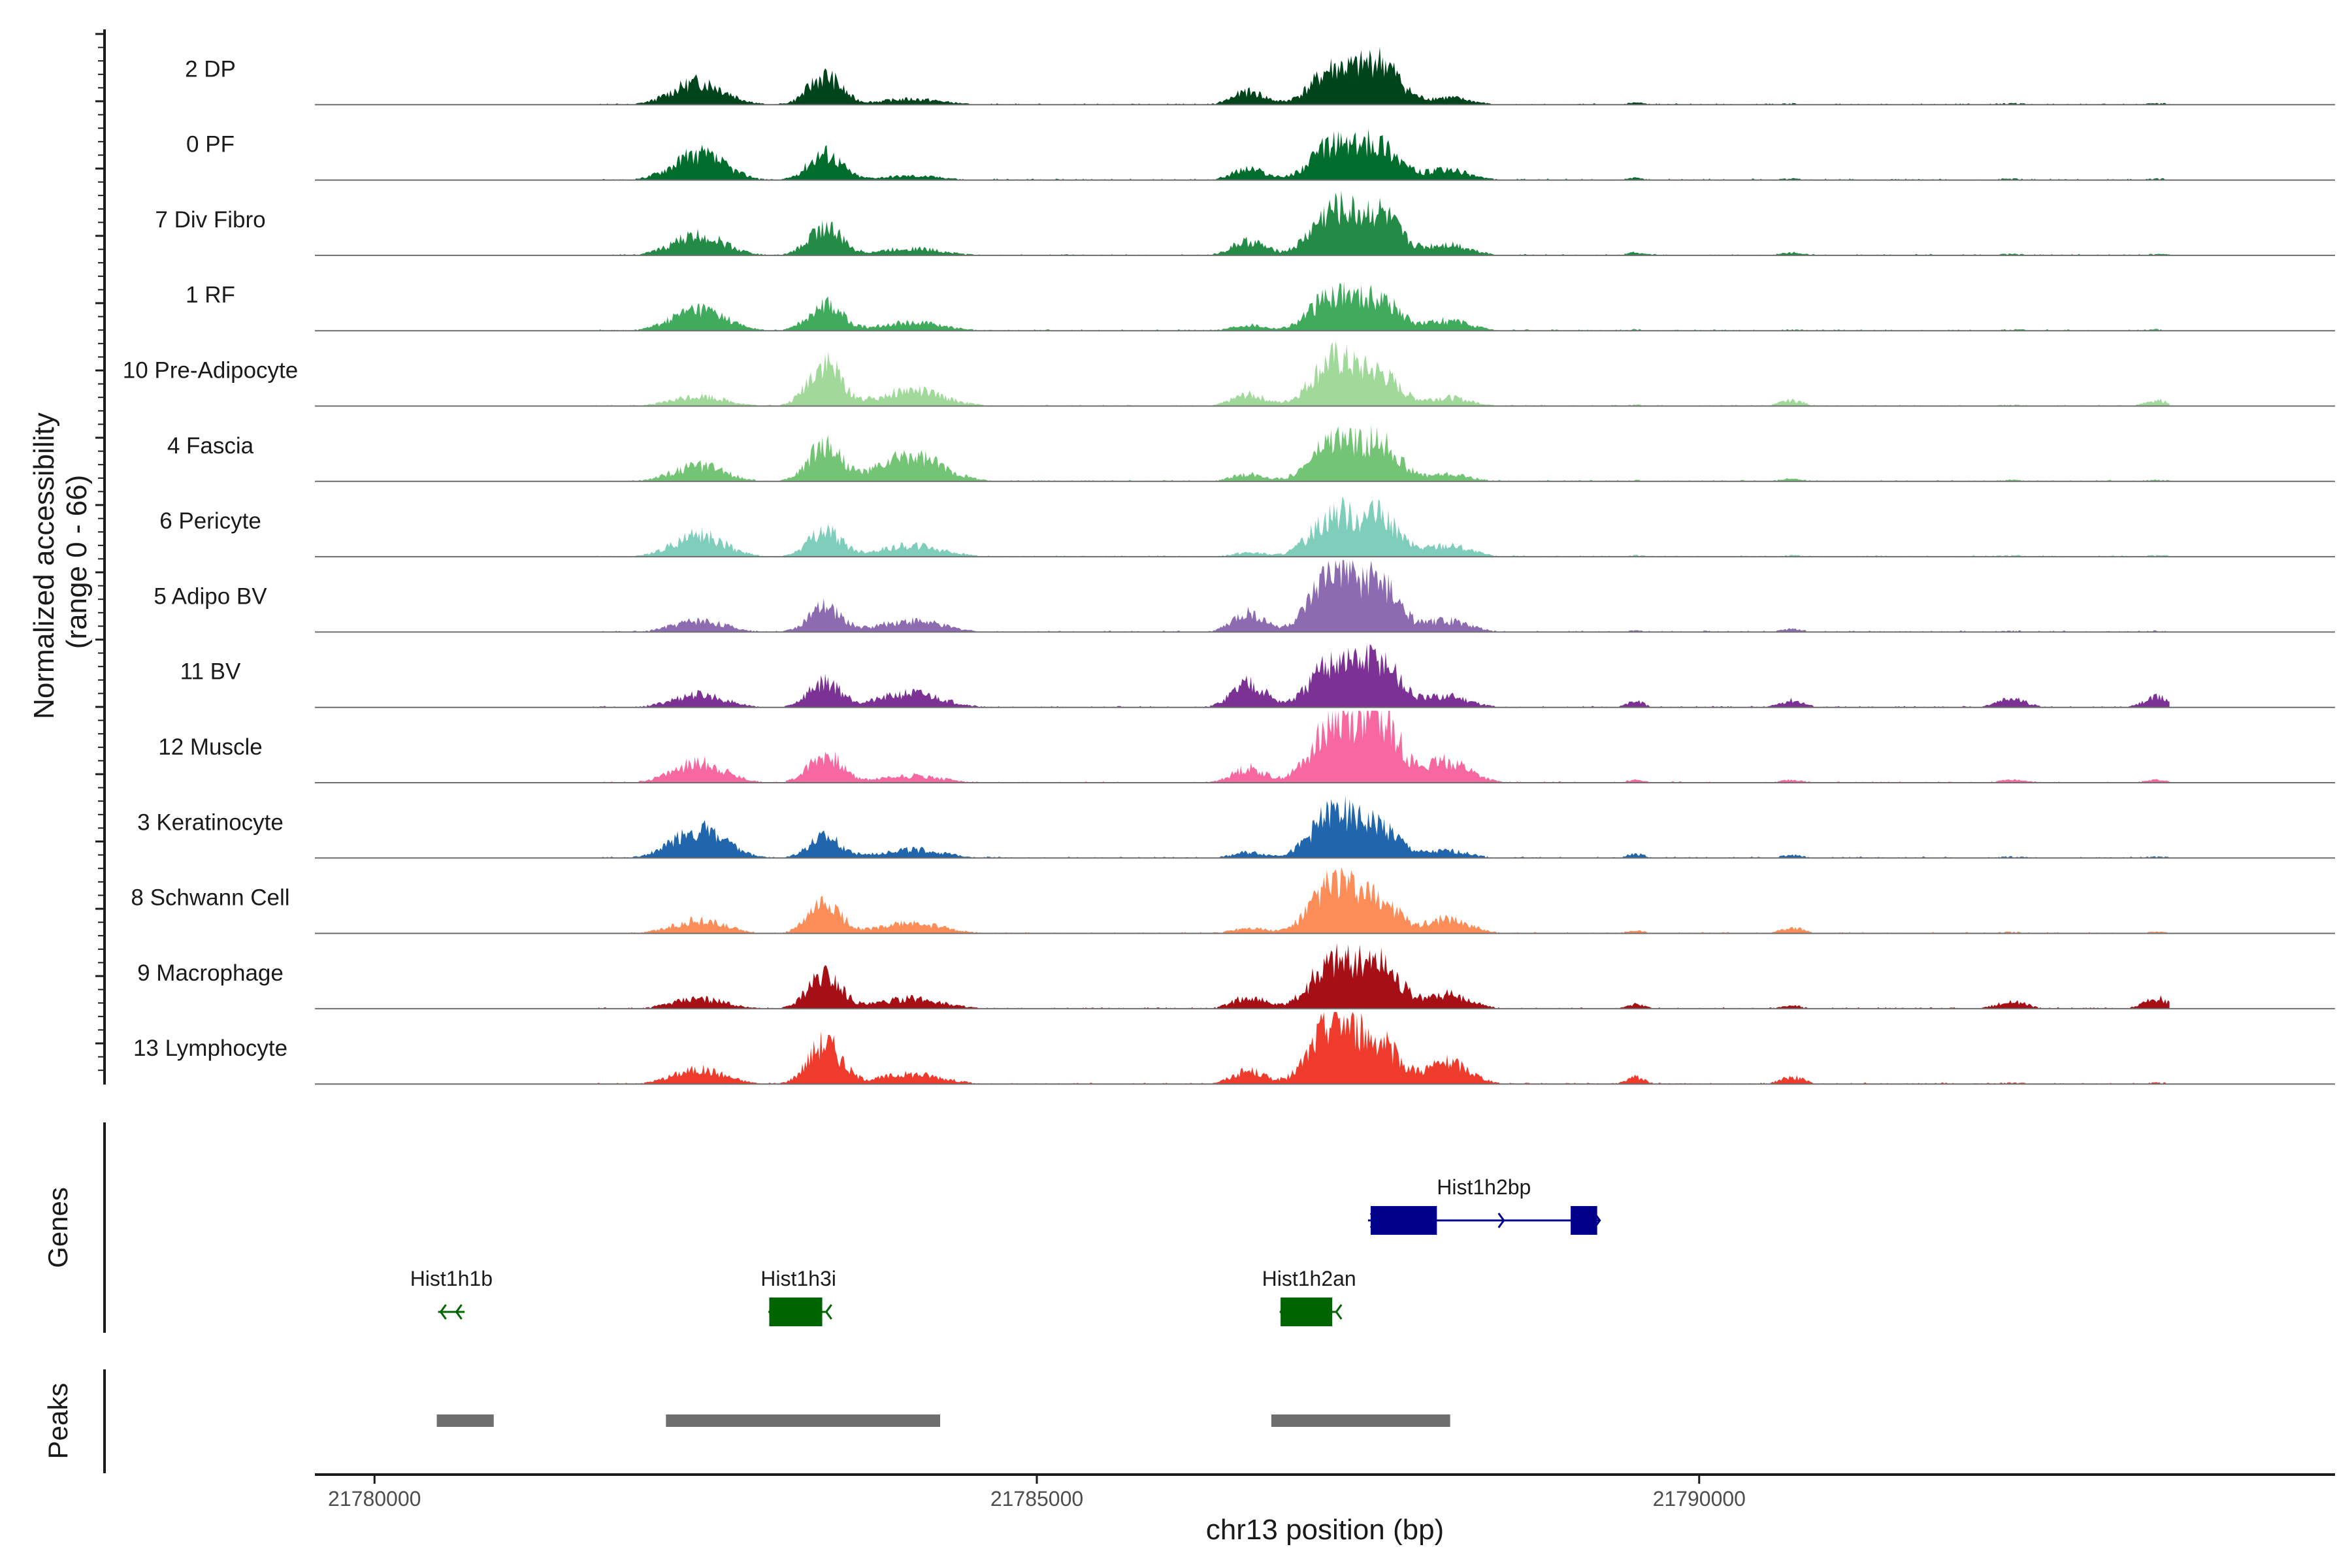  What do you see at coordinates (1325, 1530) in the screenshot?
I see `x-axis-title: chr13 position (bp)` at bounding box center [1325, 1530].